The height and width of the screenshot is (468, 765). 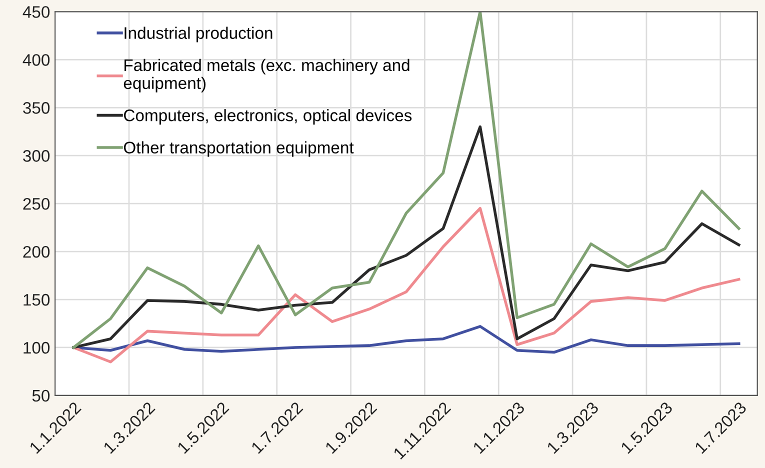 What do you see at coordinates (36, 12) in the screenshot?
I see `y-tick-label: 450` at bounding box center [36, 12].